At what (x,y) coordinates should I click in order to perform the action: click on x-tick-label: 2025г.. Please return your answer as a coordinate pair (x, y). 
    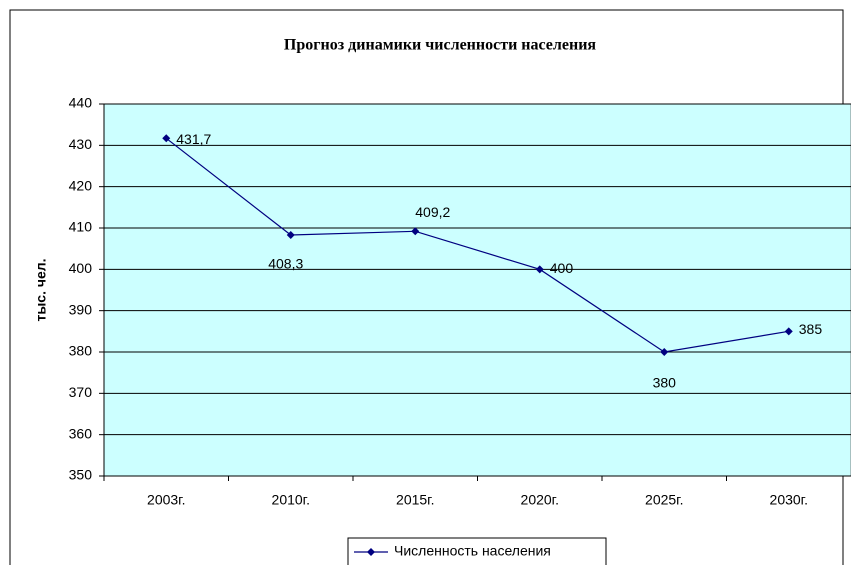
    Looking at the image, I should click on (664, 500).